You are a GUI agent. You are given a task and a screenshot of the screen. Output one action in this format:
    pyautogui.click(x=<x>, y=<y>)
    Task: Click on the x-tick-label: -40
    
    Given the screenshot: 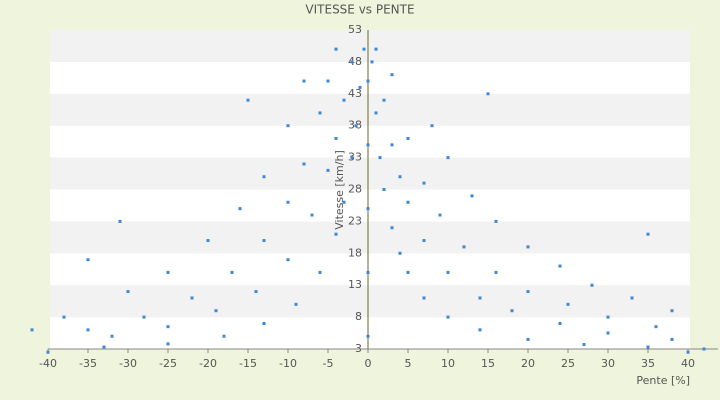 What is the action you would take?
    pyautogui.click(x=48, y=363)
    